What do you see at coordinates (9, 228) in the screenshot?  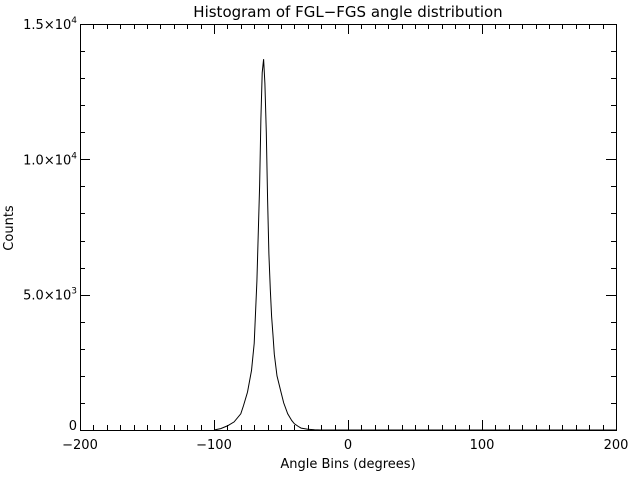 I see `y-axis-title: Counts` at bounding box center [9, 228].